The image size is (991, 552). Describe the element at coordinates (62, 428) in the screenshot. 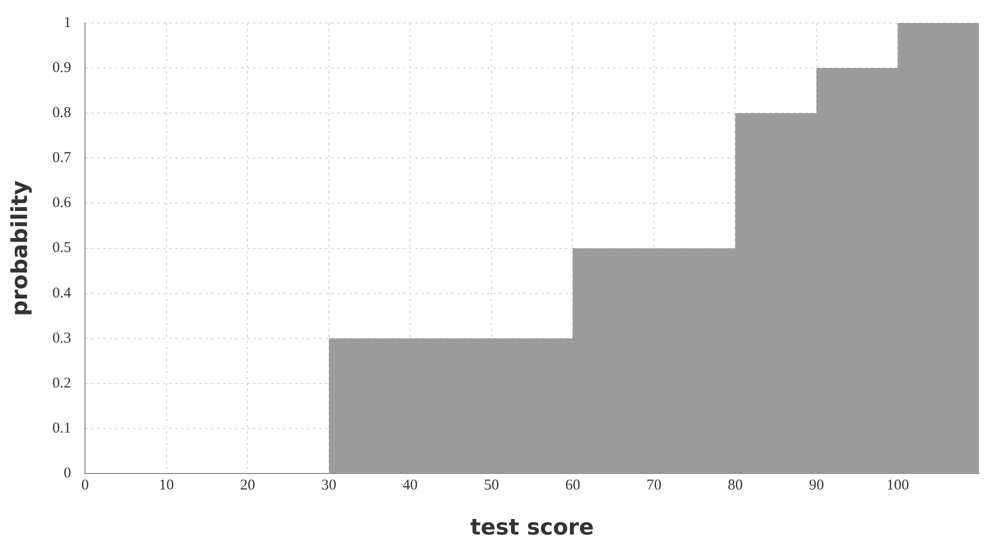

I see `y-tick-label: 0.1` at that location.